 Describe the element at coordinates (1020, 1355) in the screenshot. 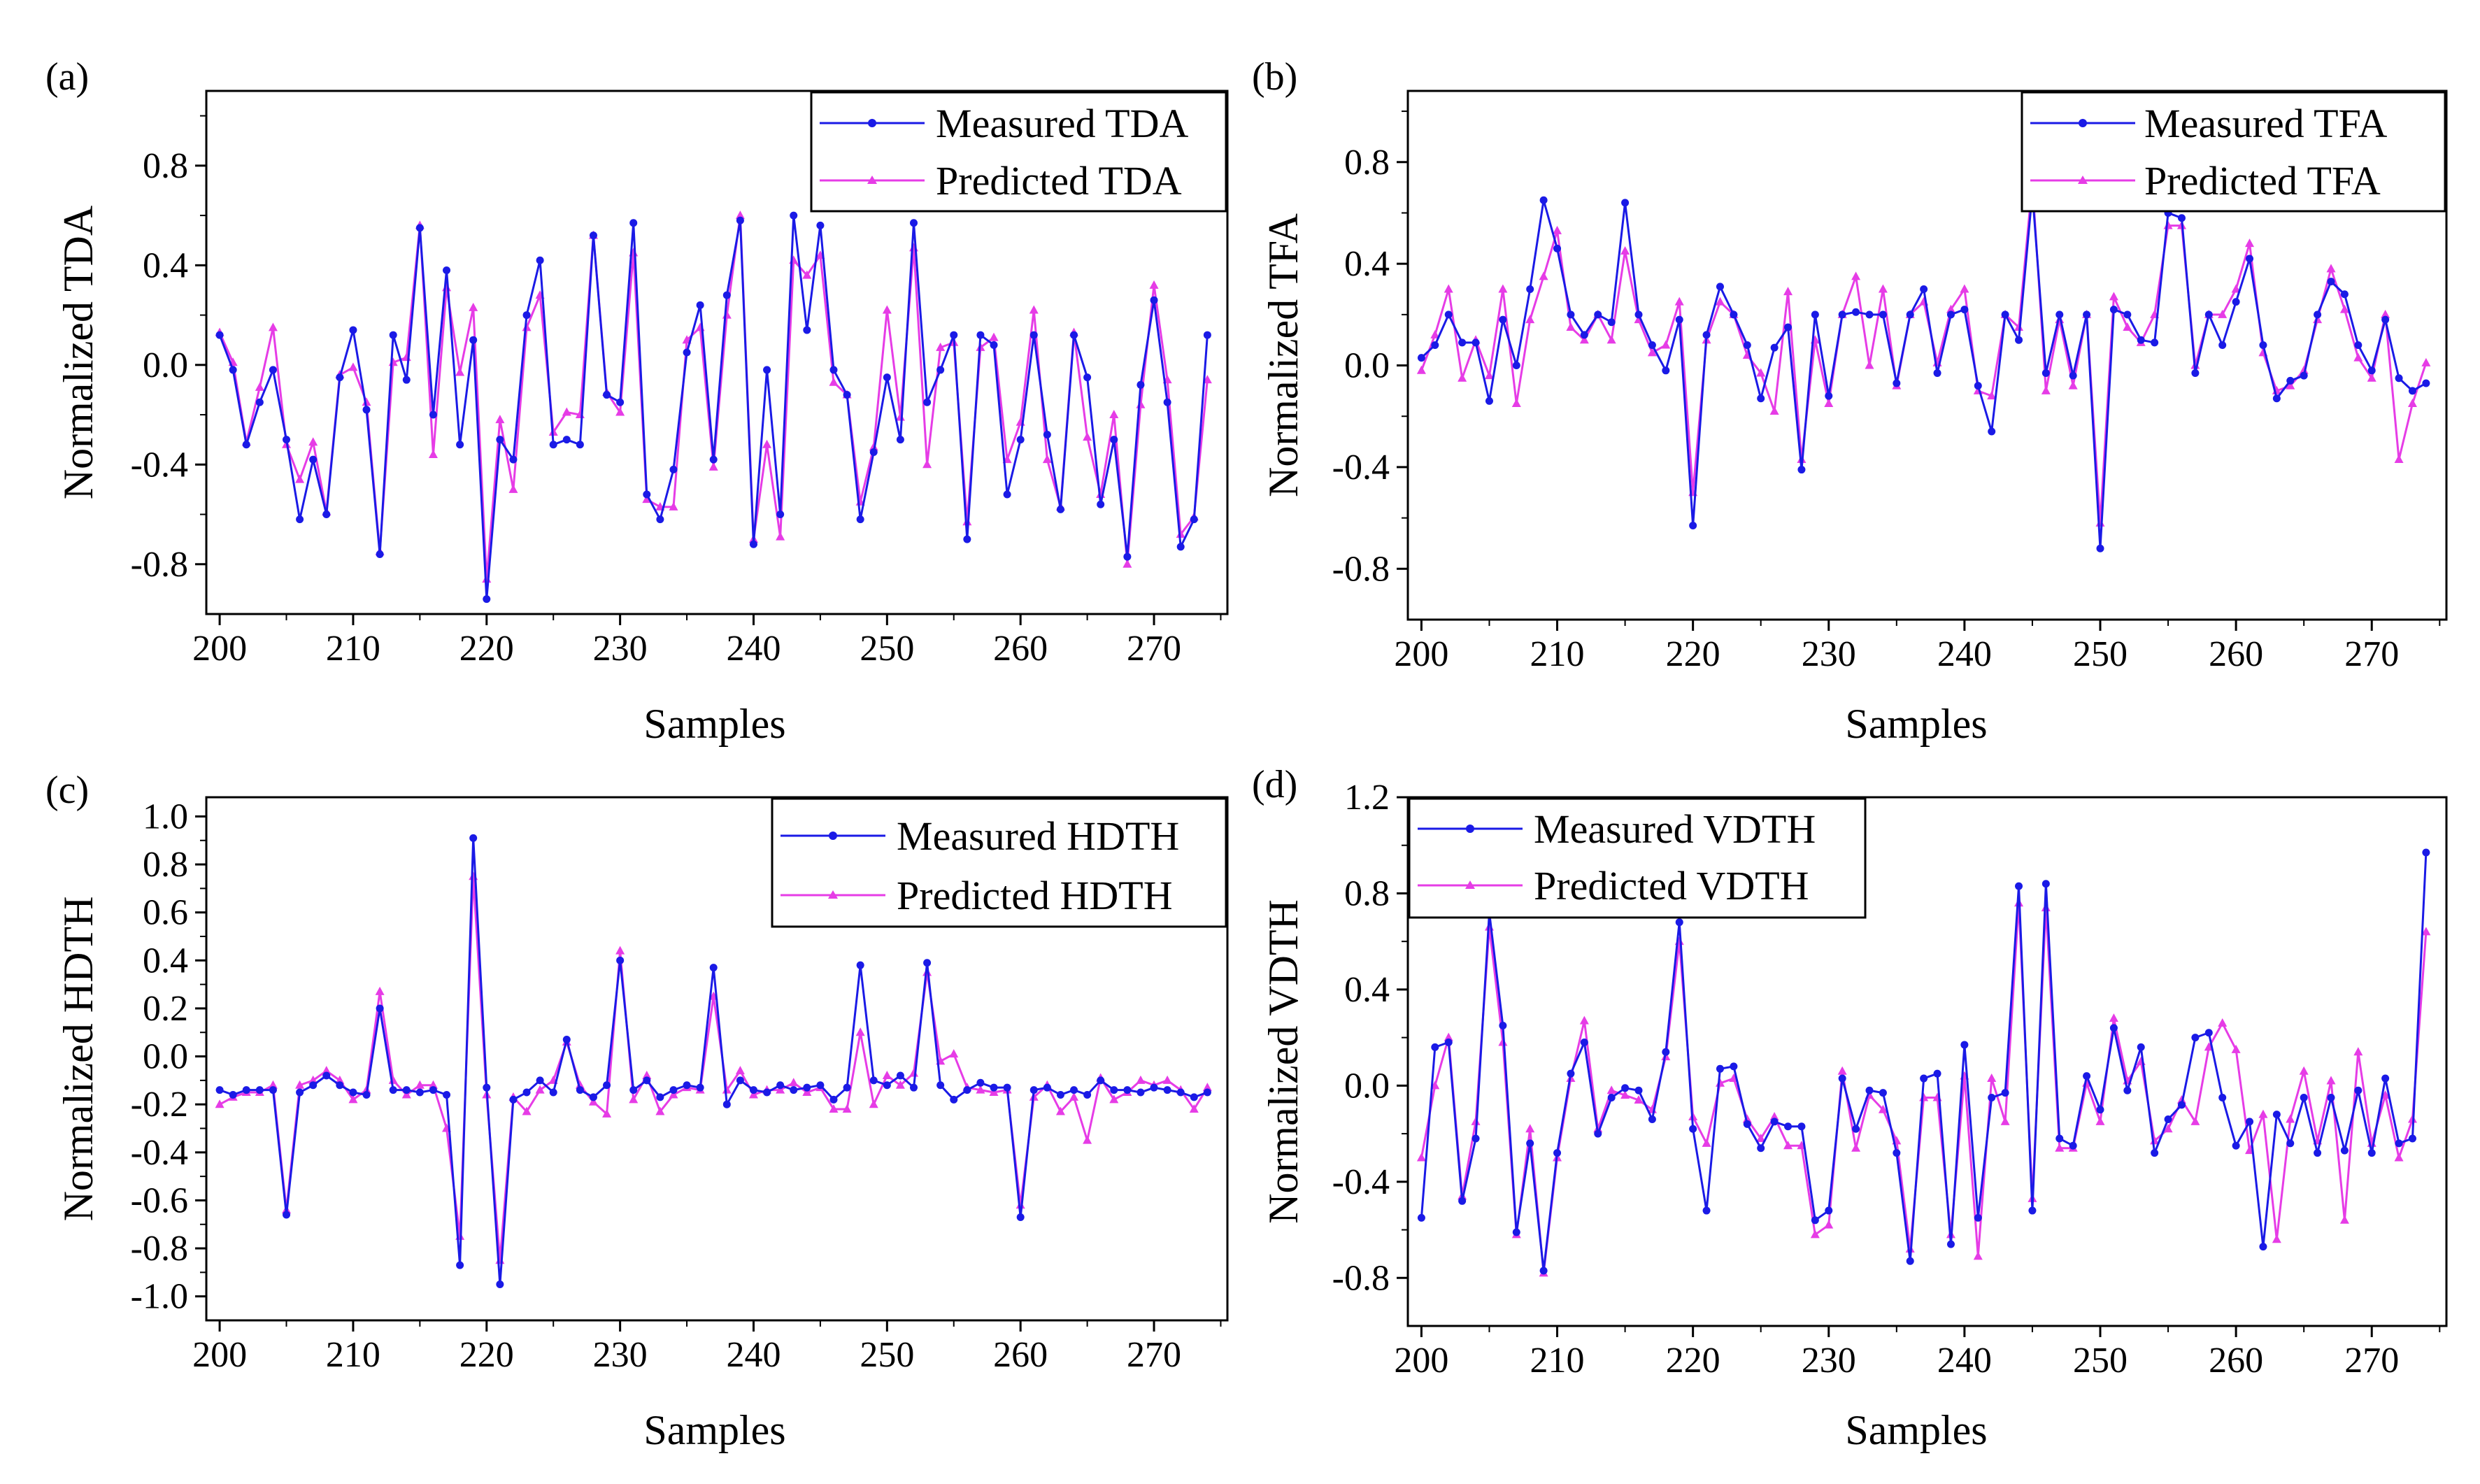

I see `panel-c-x-tick-label-260: 260` at that location.